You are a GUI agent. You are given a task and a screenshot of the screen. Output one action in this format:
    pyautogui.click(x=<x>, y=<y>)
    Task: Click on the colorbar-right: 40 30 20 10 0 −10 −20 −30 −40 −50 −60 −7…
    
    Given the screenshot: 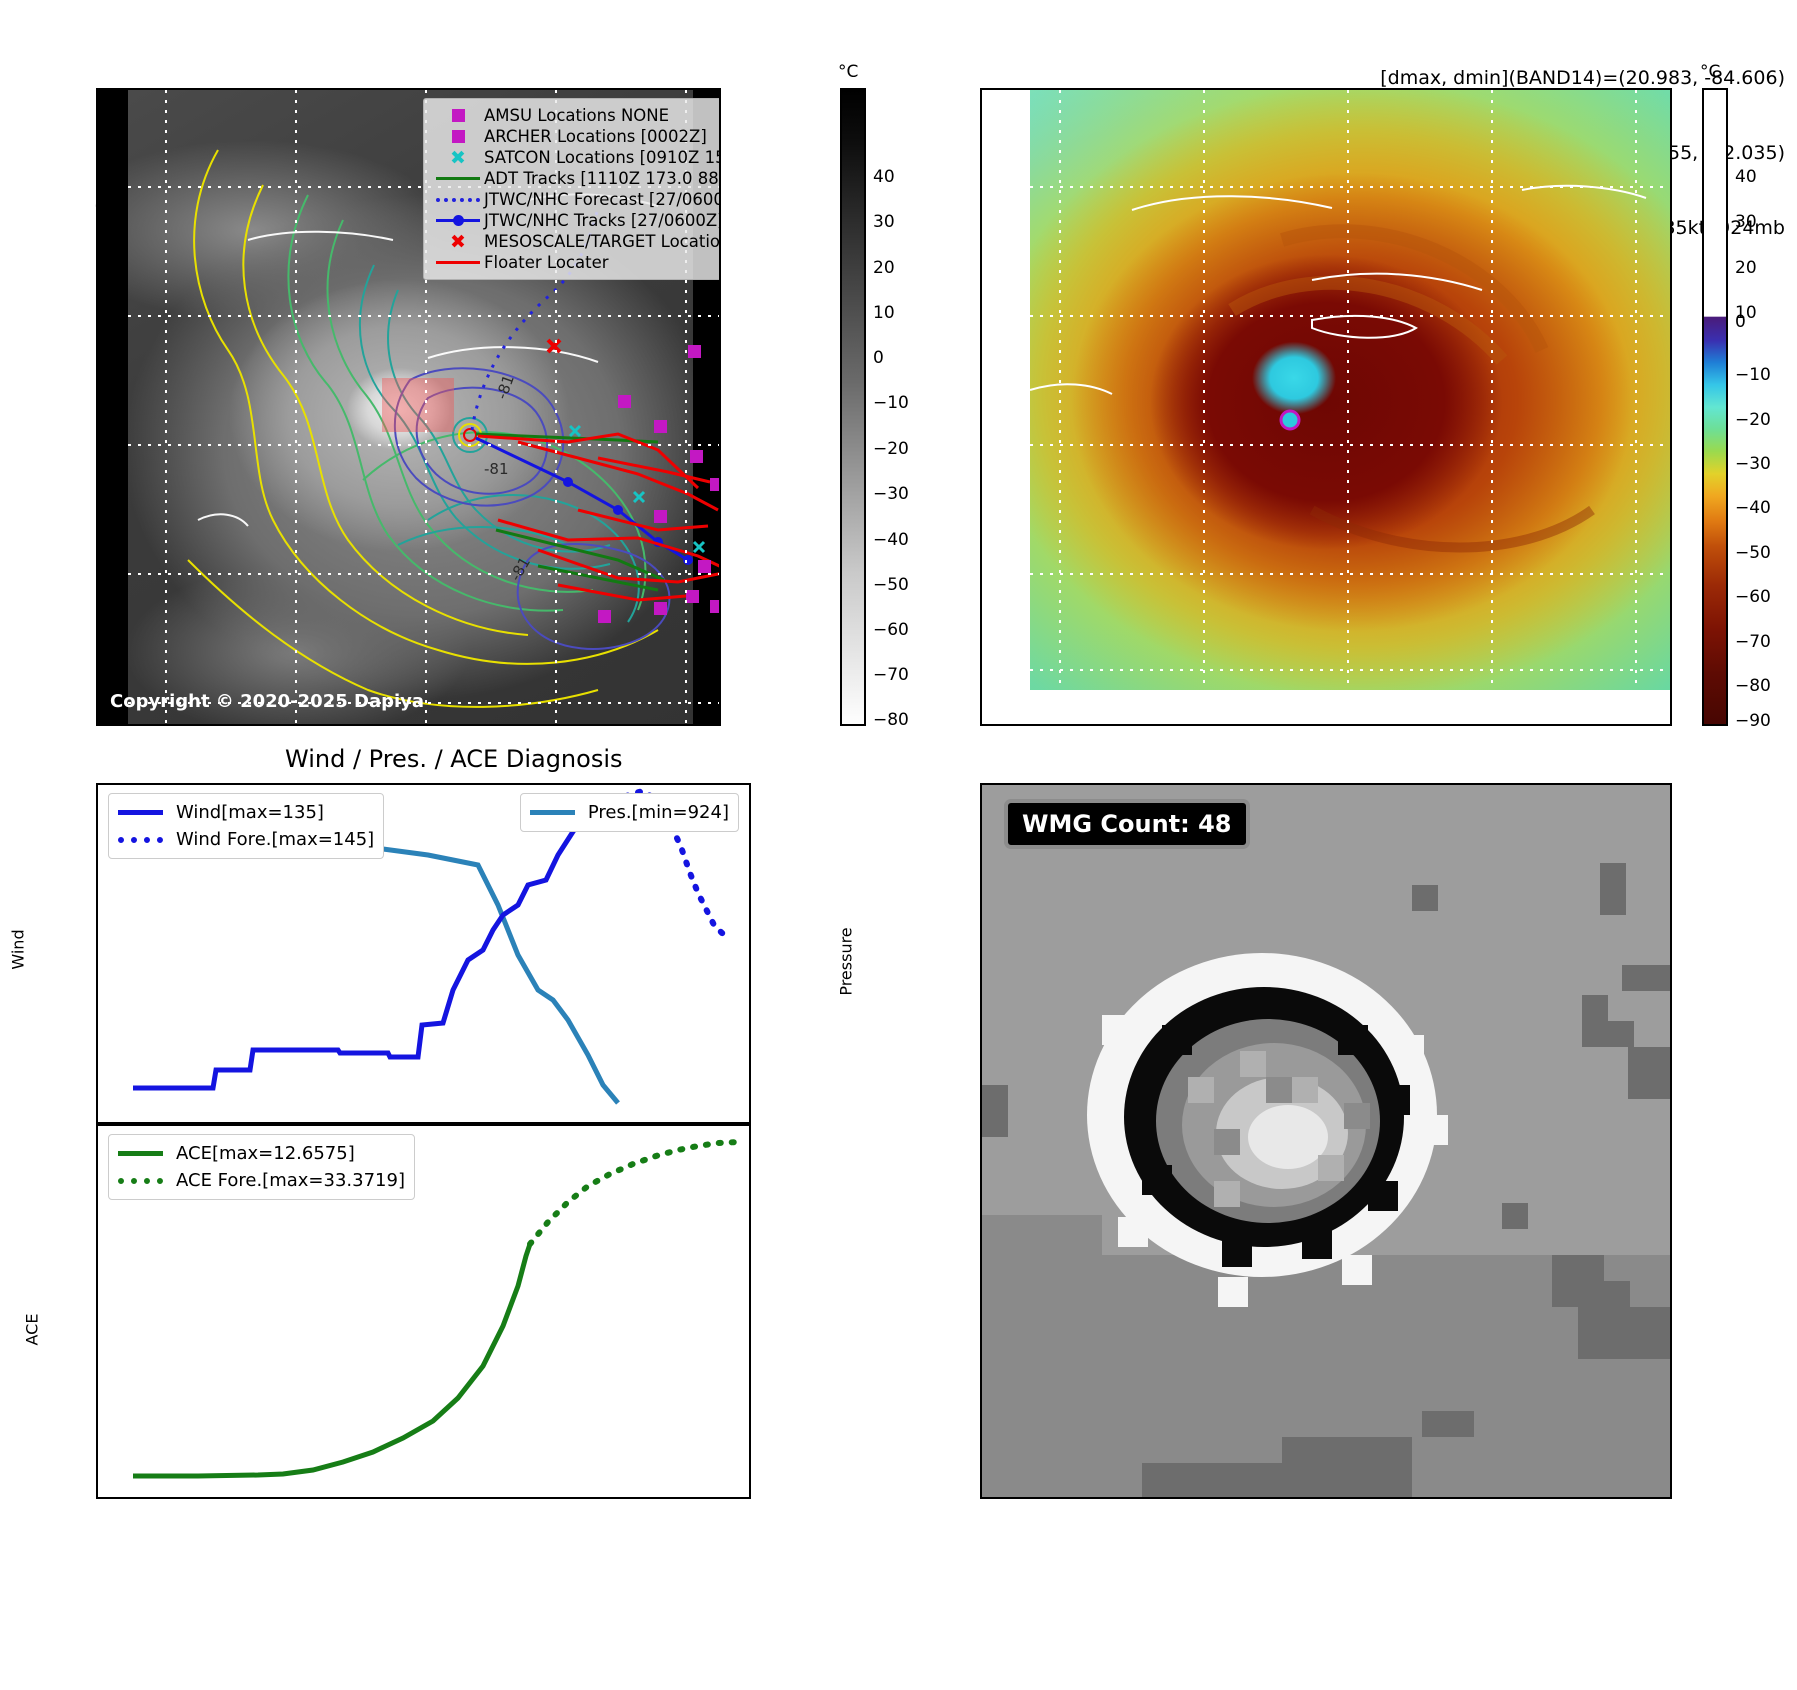 What is the action you would take?
    pyautogui.click(x=1736, y=409)
    